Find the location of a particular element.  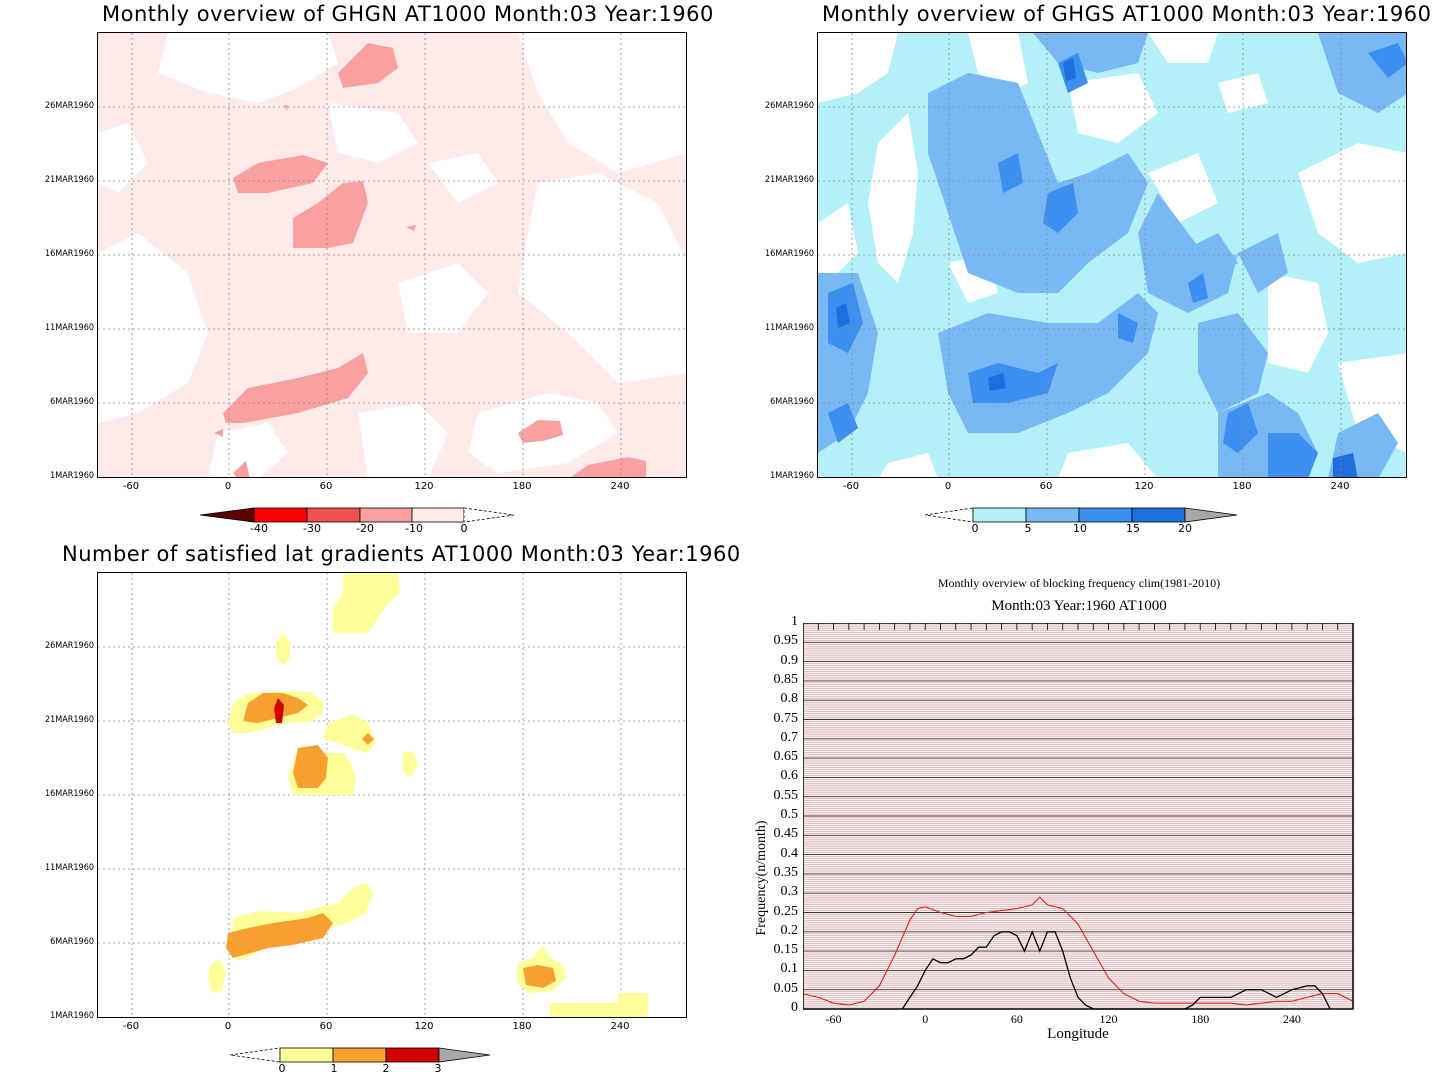

ghgs-xtick: -60 is located at coordinates (851, 486).